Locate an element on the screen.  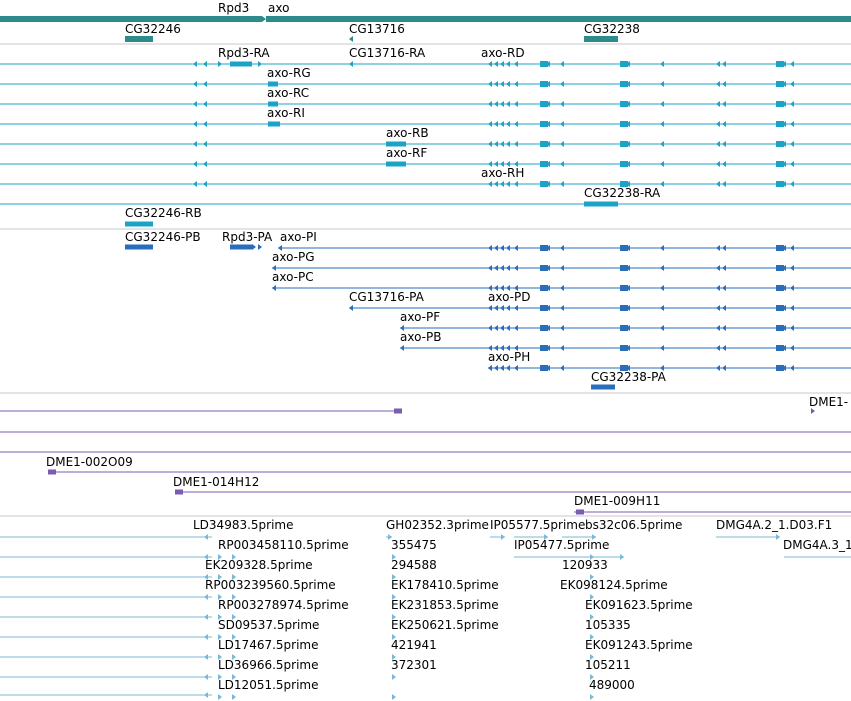
transcript-arrow is located at coordinates (195, 84).